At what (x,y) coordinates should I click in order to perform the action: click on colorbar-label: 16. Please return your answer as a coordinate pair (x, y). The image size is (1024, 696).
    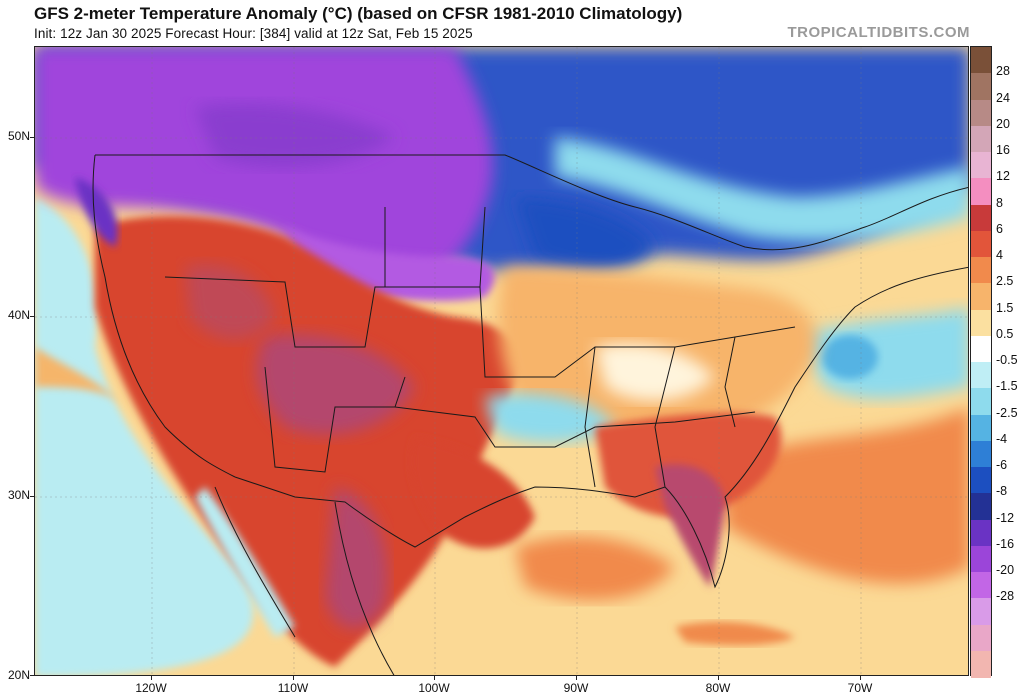
    Looking at the image, I should click on (1003, 150).